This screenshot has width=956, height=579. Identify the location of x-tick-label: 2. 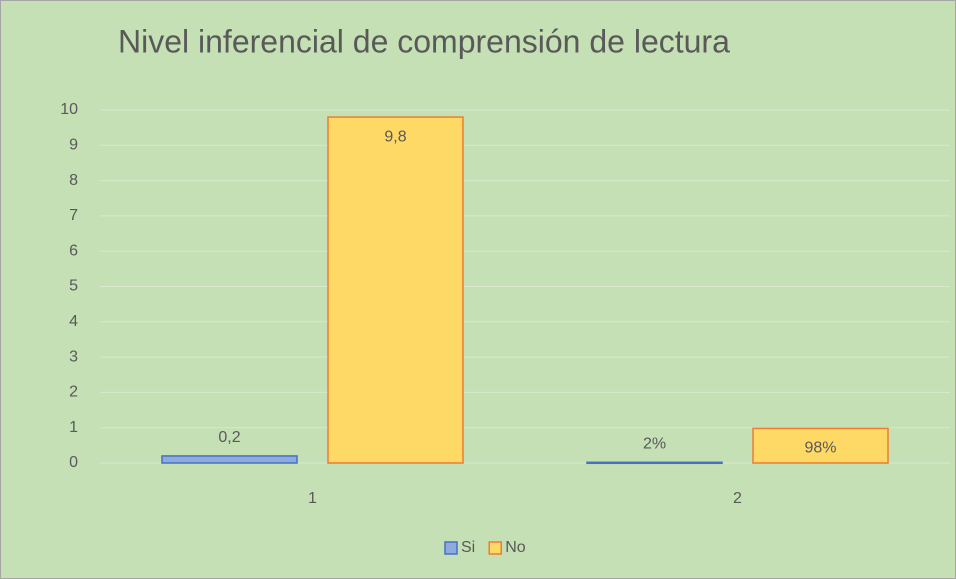
(737, 498).